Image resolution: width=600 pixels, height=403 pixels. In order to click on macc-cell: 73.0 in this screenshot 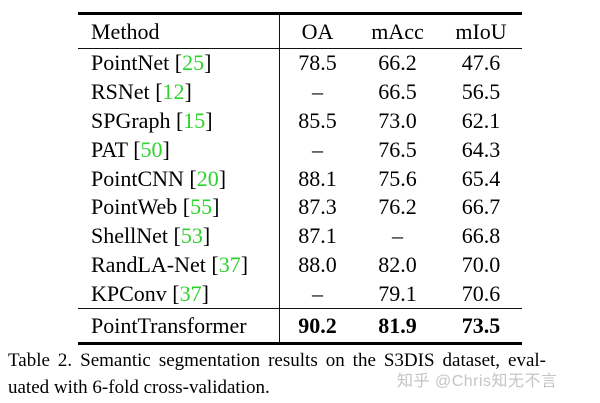, I will do `click(397, 120)`.